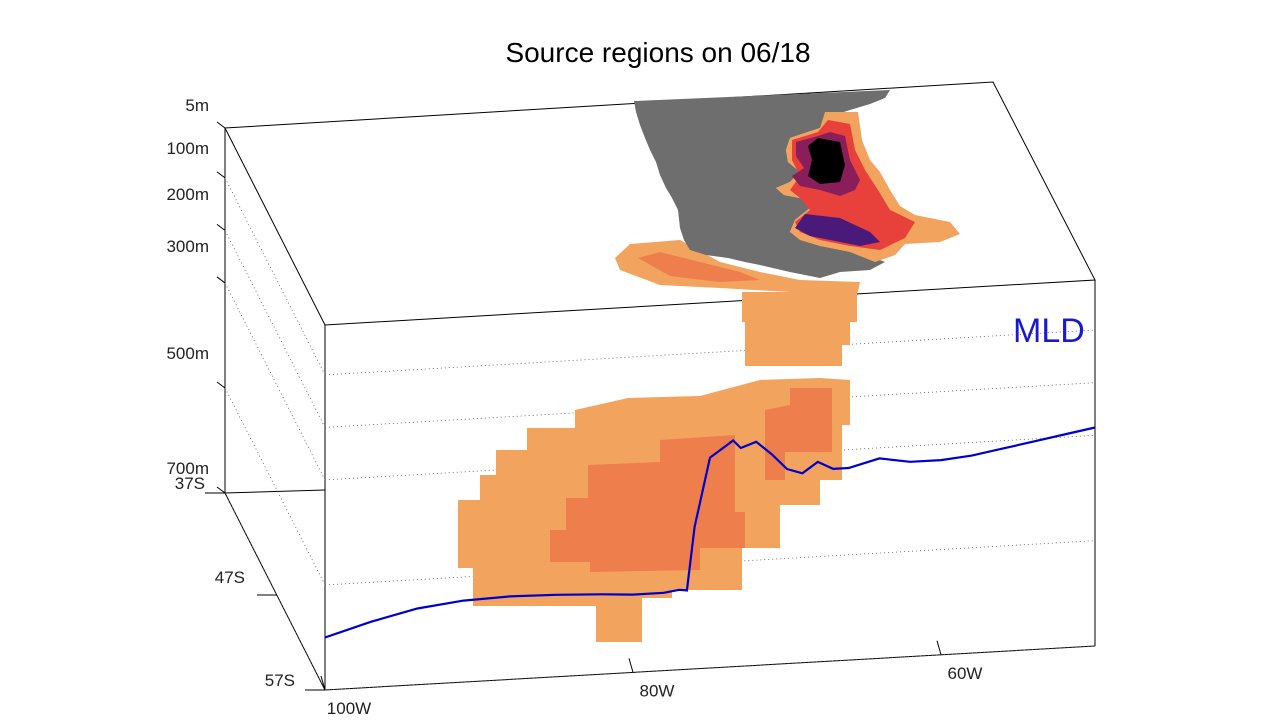  Describe the element at coordinates (196, 295) in the screenshot. I see `depth-axis: 5m 100m 200m 300m 500m 700m` at that location.